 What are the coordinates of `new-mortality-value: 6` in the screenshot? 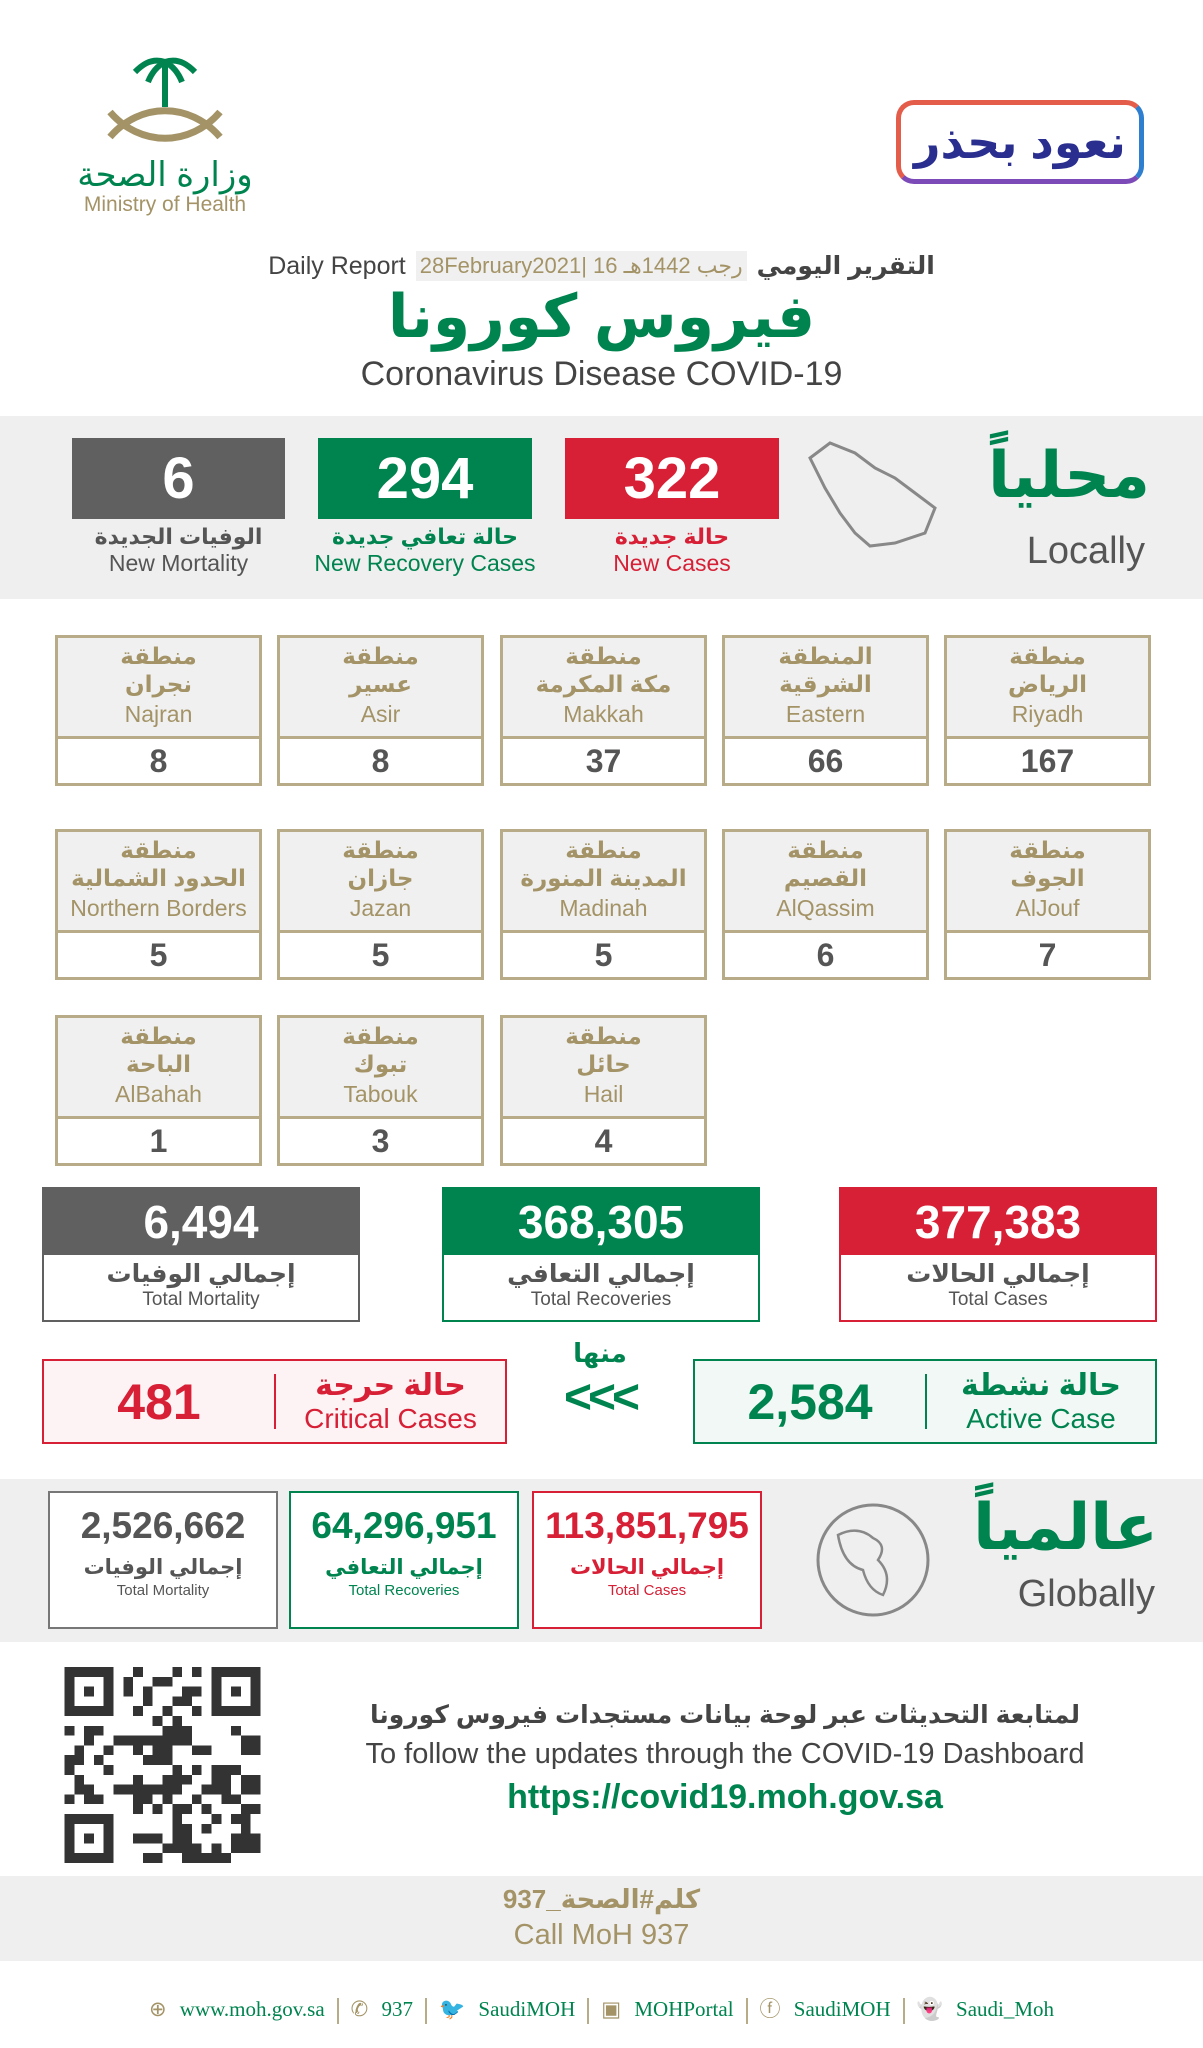 It's located at (178, 478).